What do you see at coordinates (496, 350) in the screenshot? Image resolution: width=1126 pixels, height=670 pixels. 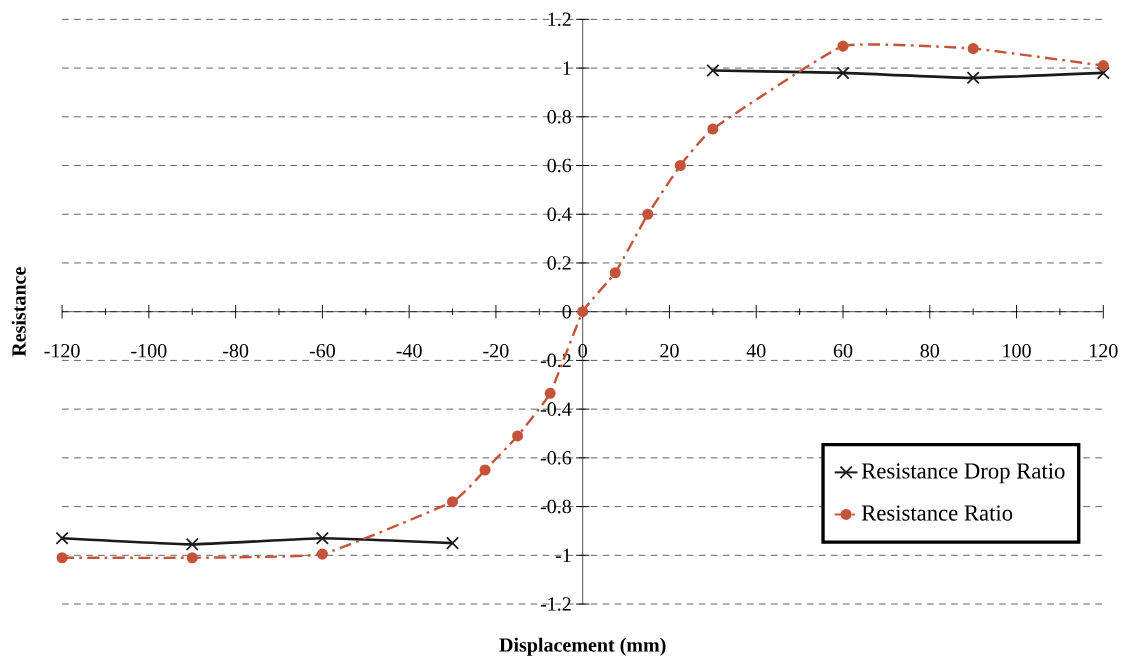 I see `x-tick-label: -20` at bounding box center [496, 350].